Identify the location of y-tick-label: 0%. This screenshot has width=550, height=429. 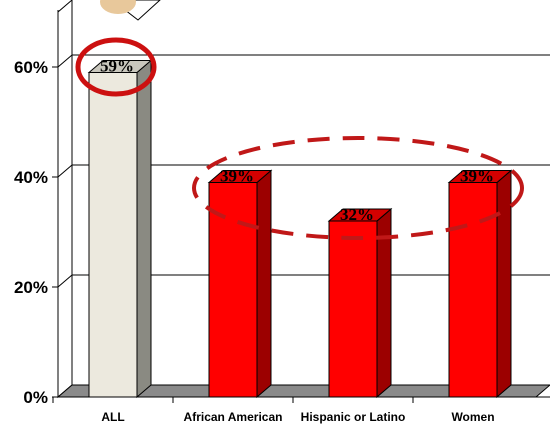
(35, 397).